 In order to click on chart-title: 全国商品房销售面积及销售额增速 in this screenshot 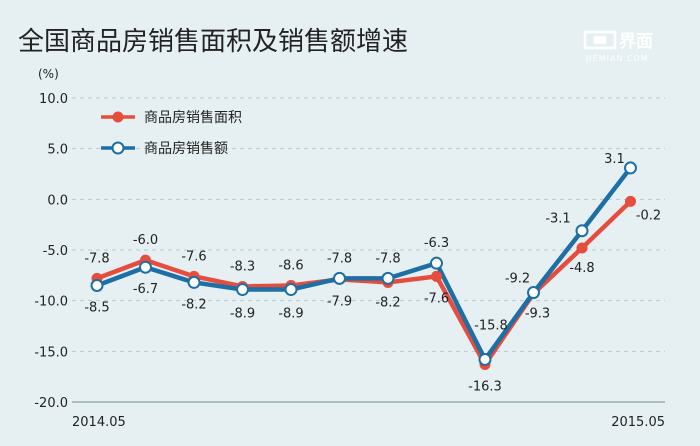, I will do `click(213, 42)`.